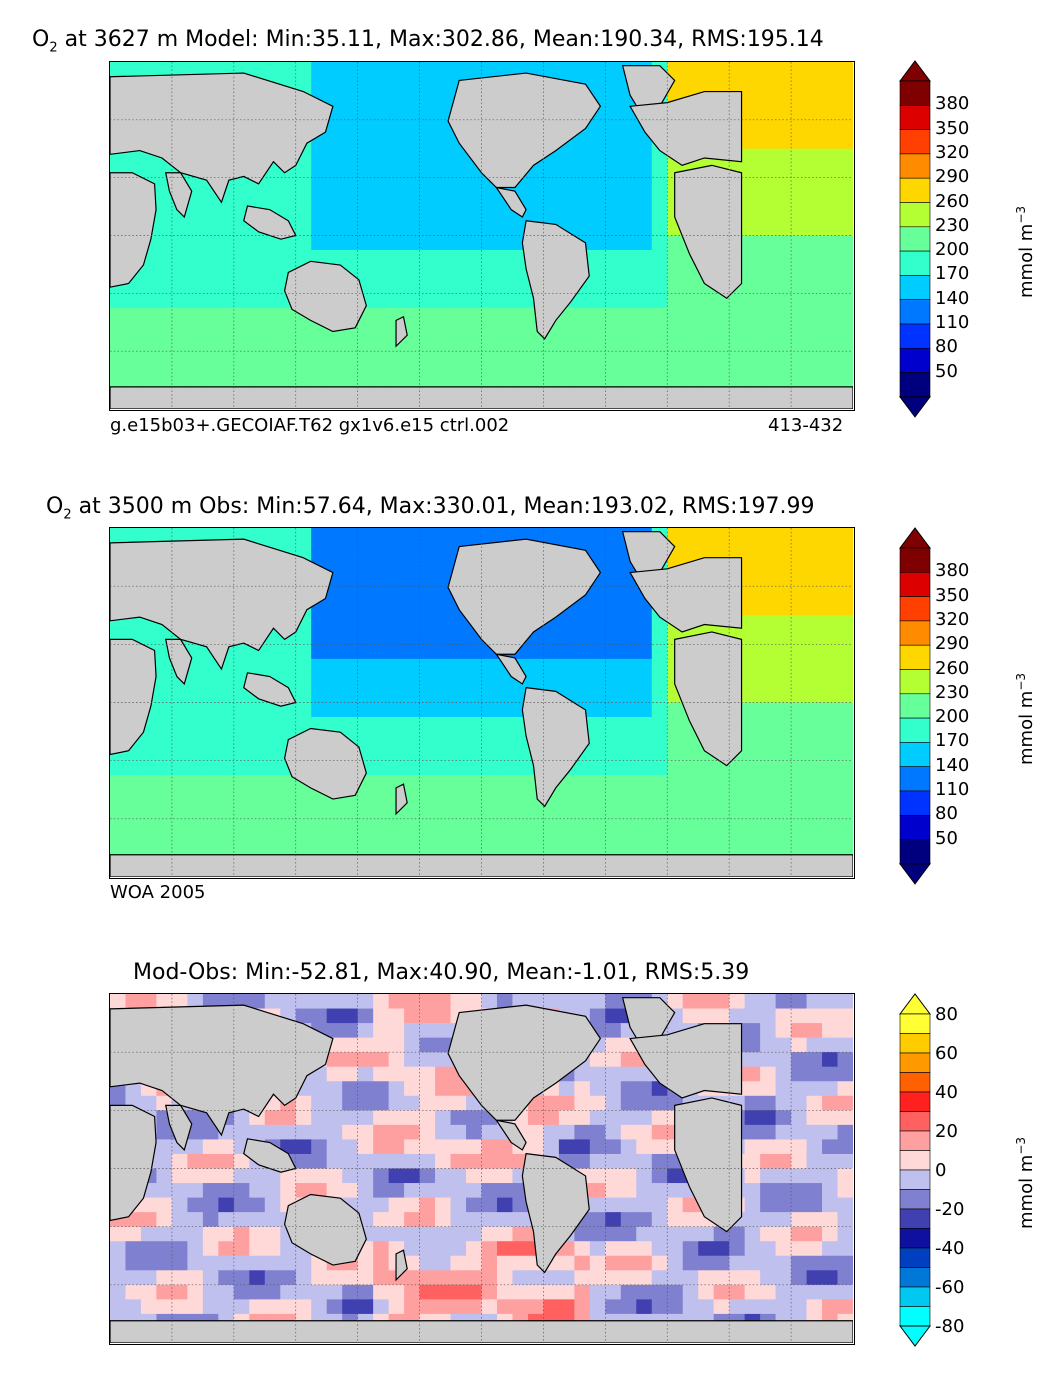 The image size is (1037, 1374). I want to click on landmass, so click(401, 1265).